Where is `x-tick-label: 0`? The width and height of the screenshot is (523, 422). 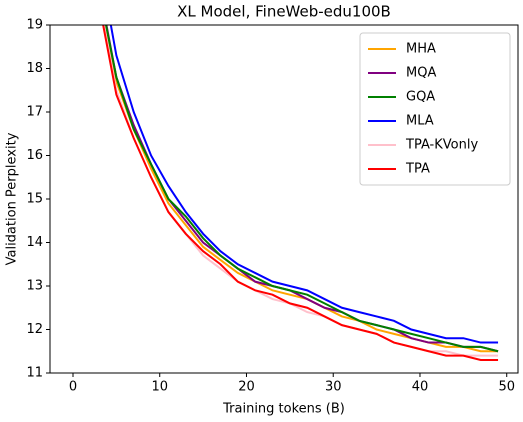
x-tick-label: 0 is located at coordinates (73, 387).